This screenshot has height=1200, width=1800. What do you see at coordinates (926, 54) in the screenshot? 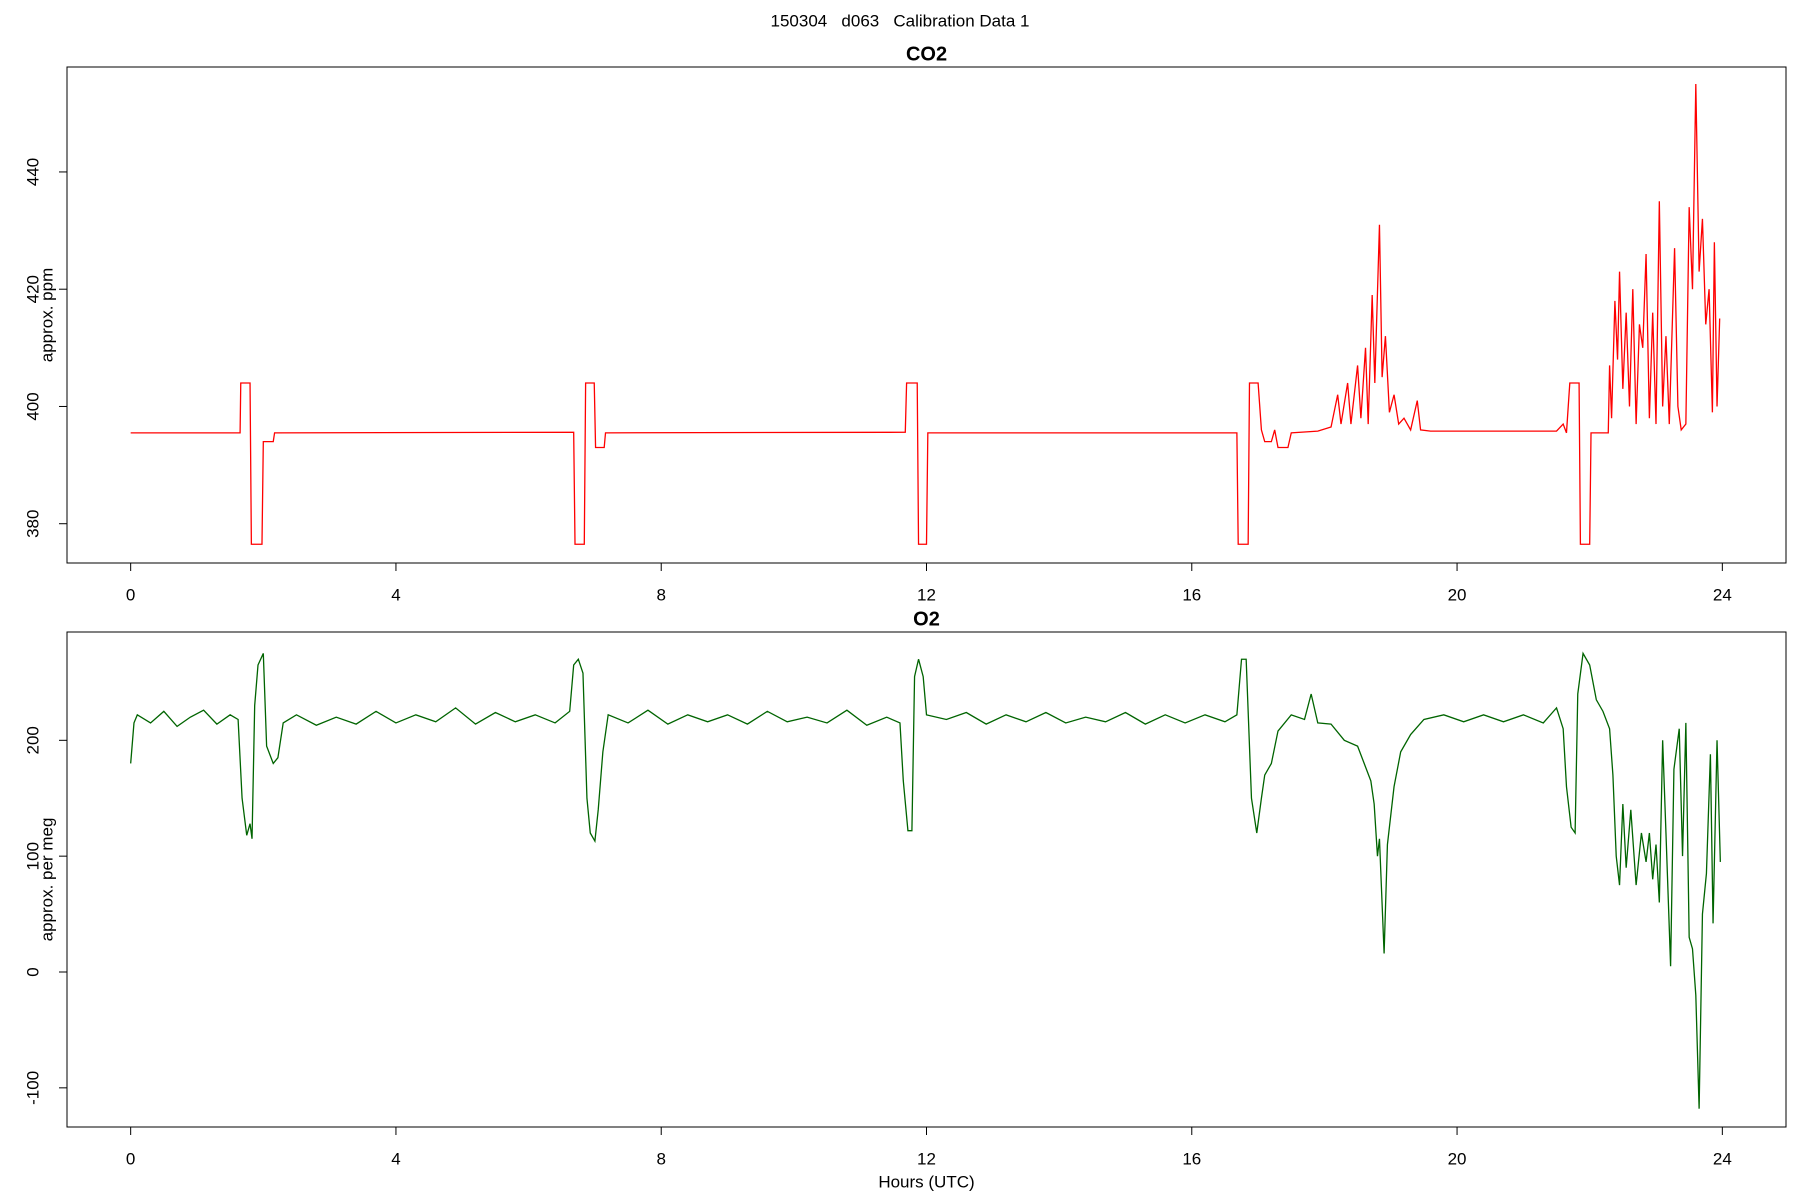
I see `plot-title: CO2` at bounding box center [926, 54].